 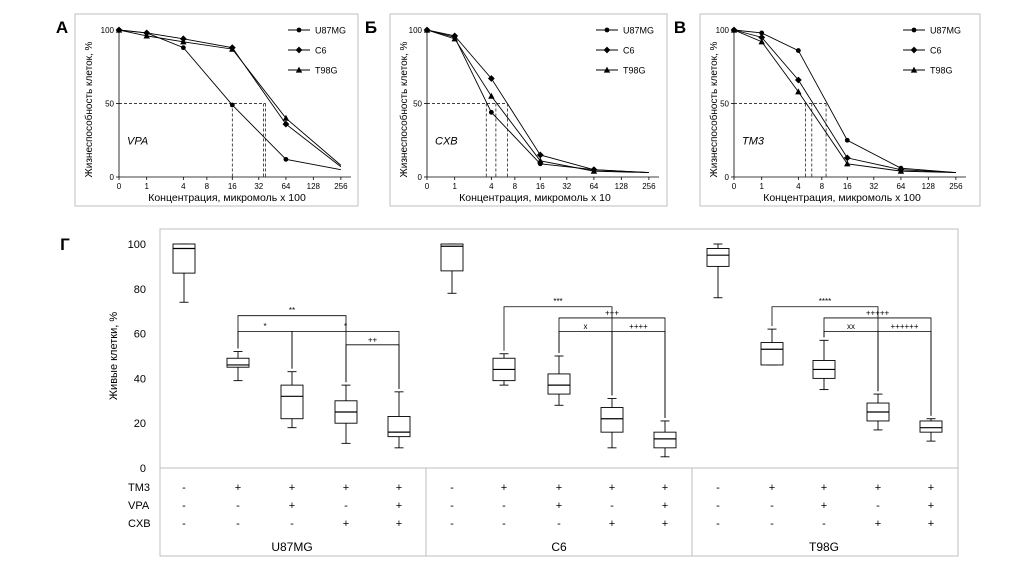 What do you see at coordinates (537, 101) in the screenshot?
I see `series-line-t98g` at bounding box center [537, 101].